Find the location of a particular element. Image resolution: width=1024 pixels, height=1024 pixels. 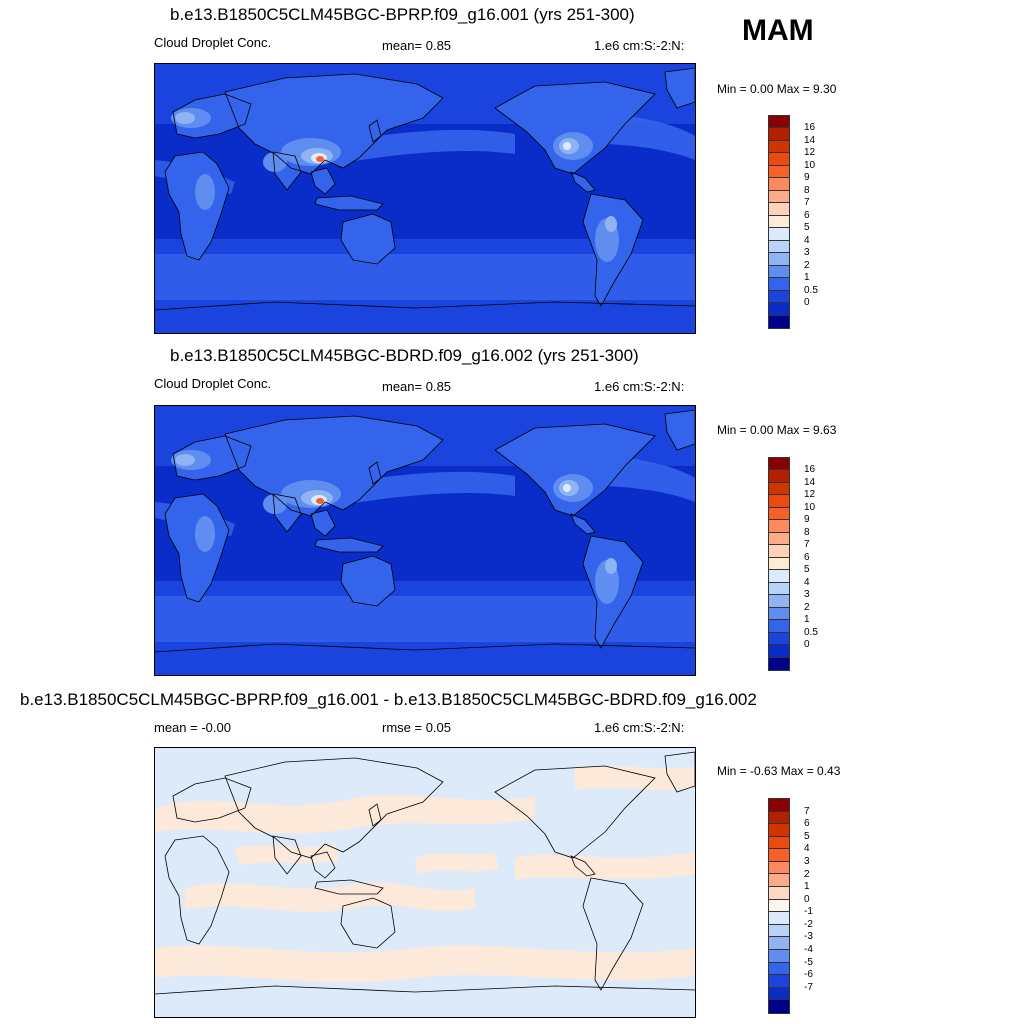

europe-higher is located at coordinates (185, 460).